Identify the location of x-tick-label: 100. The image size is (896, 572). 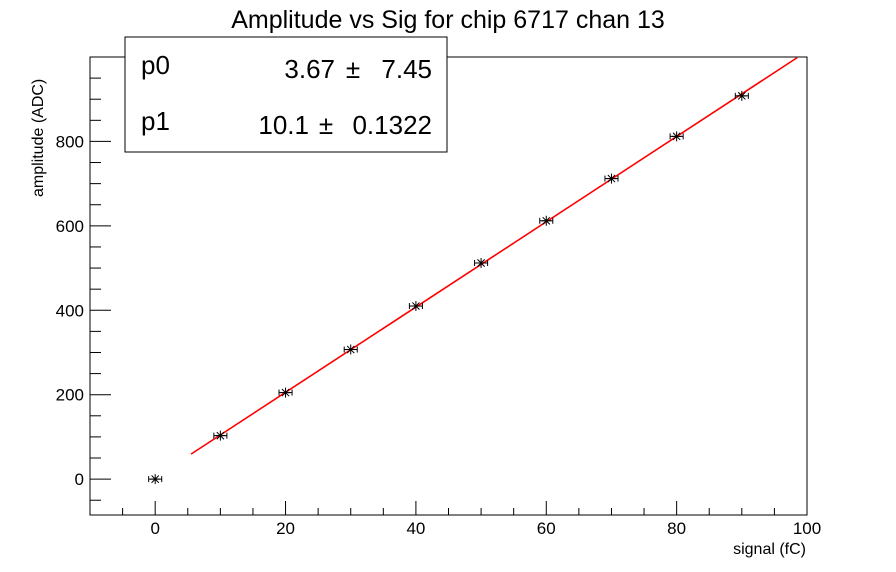
(807, 528).